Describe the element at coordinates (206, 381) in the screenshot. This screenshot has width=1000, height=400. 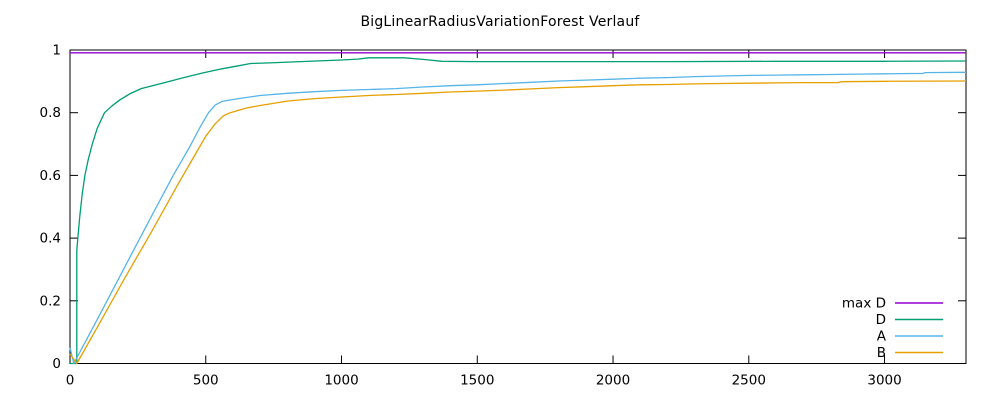
I see `x-tick-label: 500` at that location.